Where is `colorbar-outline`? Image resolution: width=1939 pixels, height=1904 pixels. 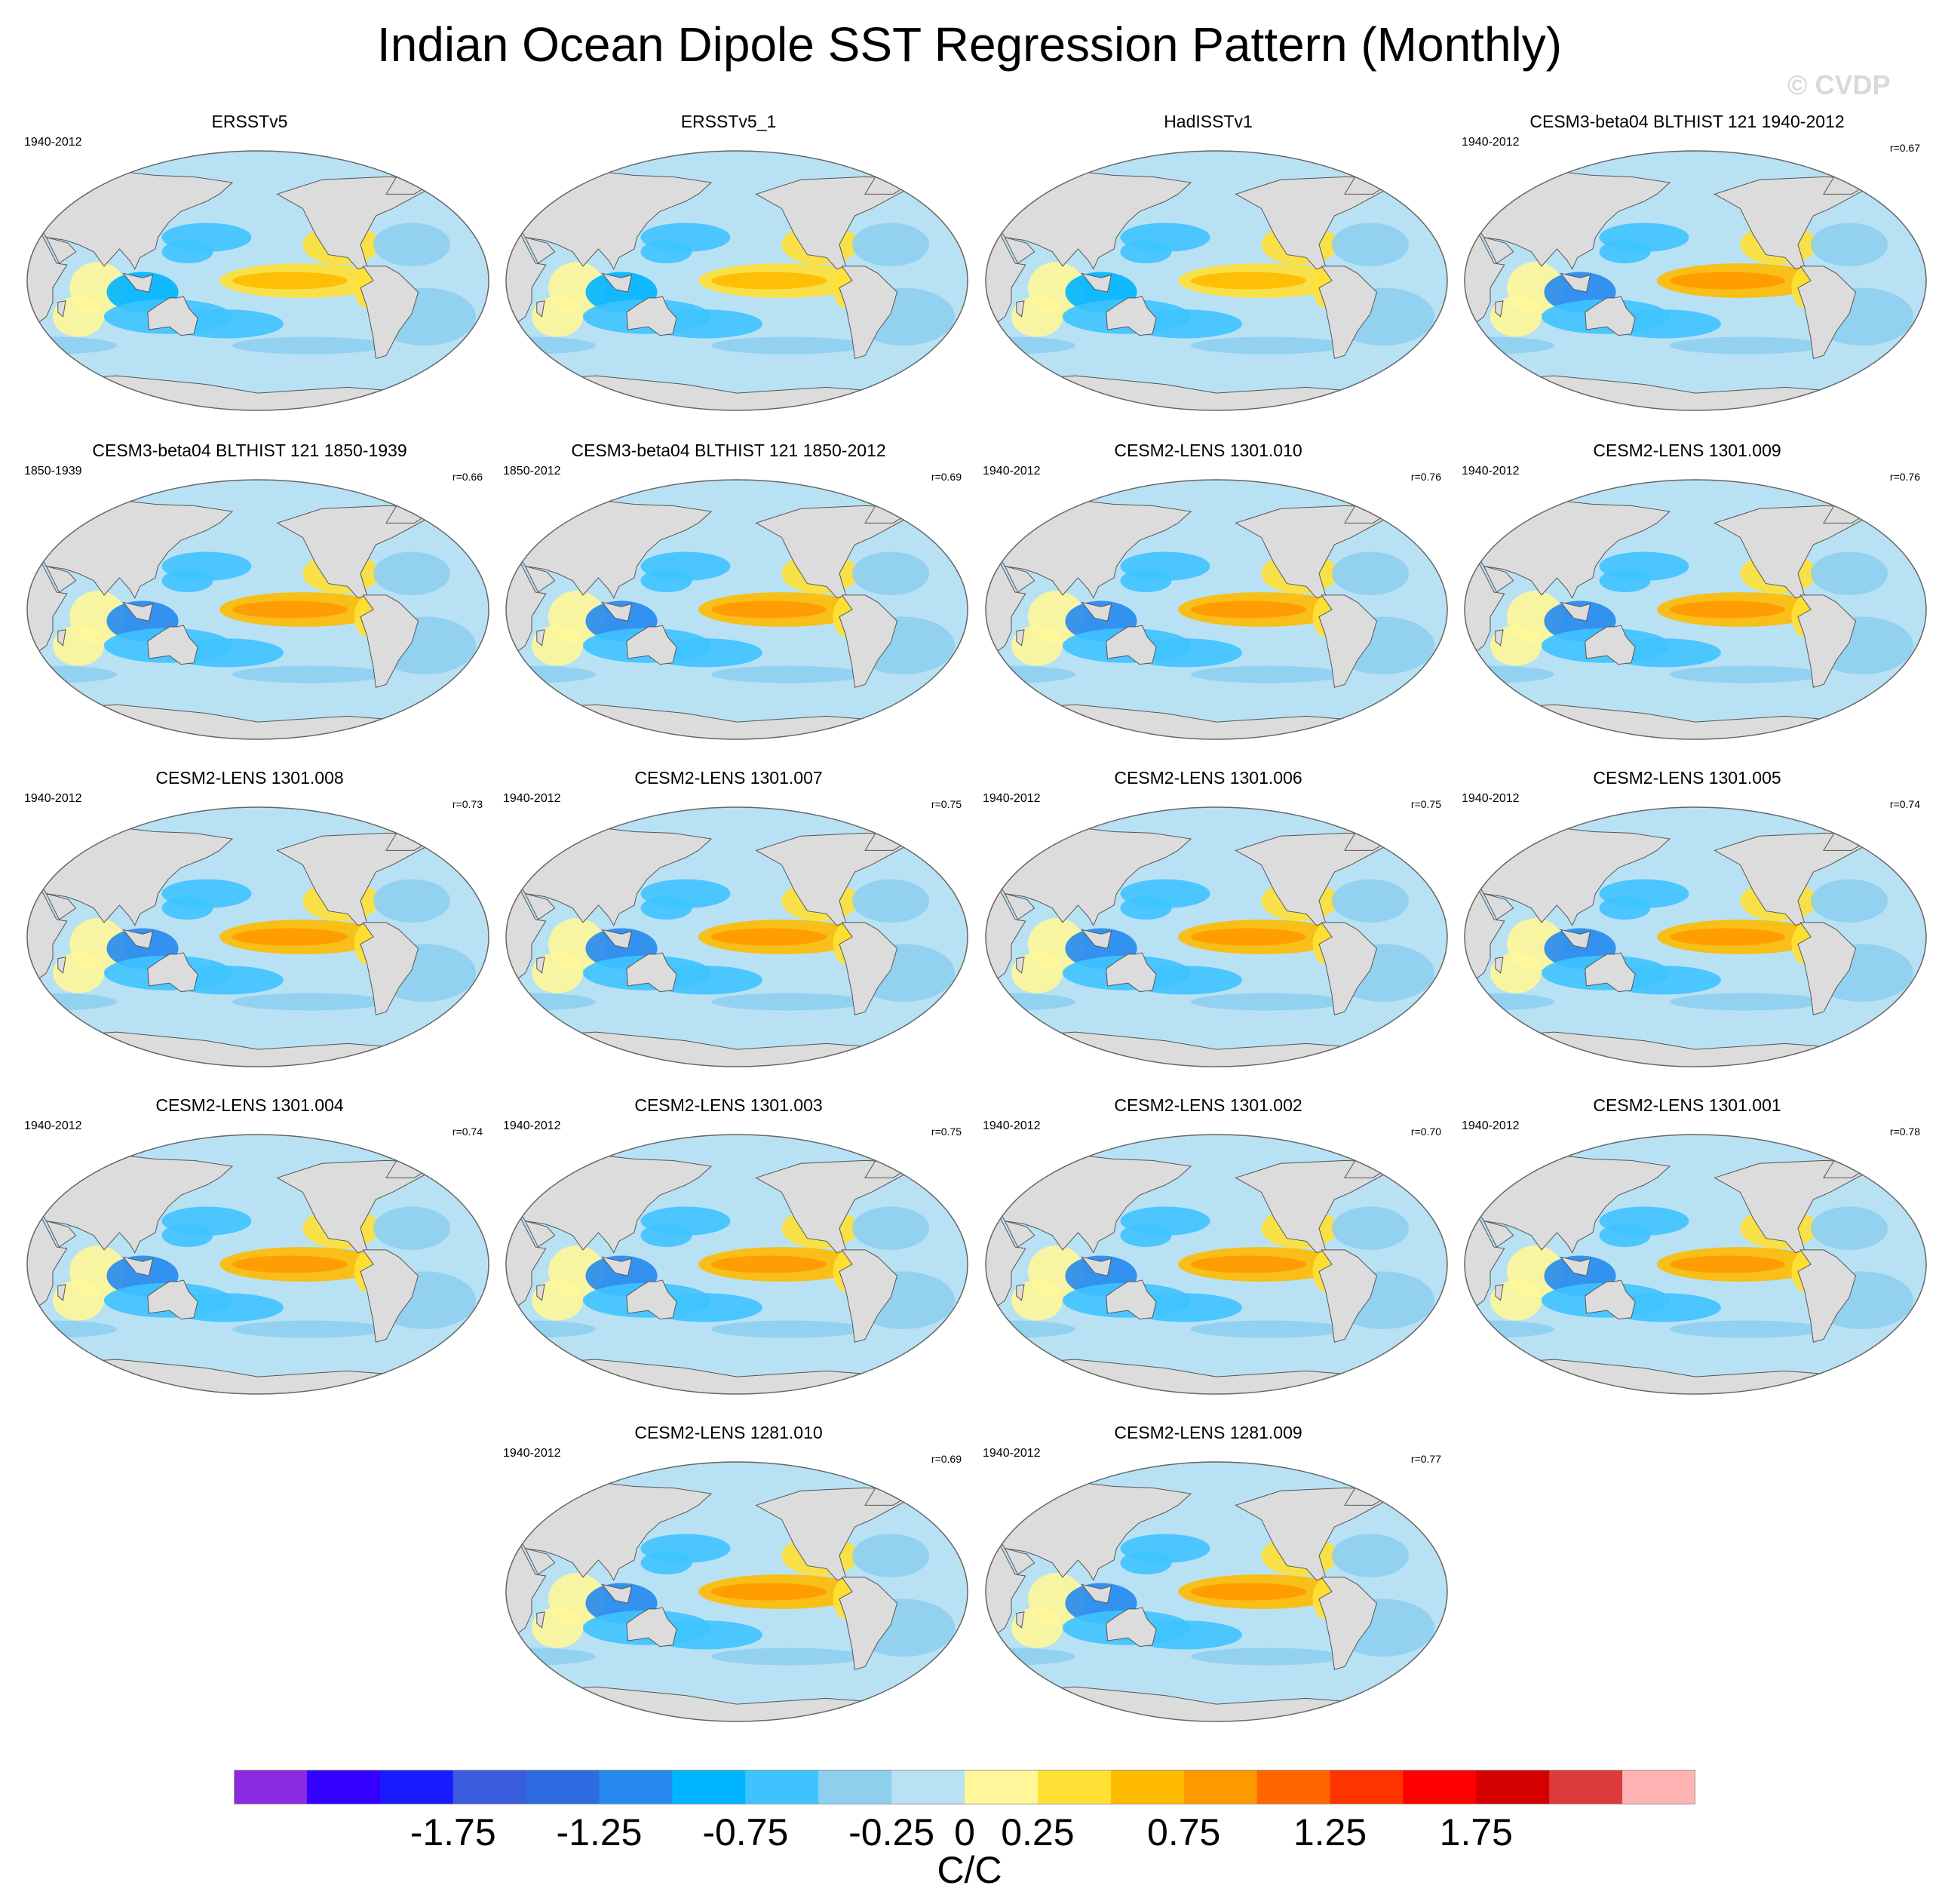 colorbar-outline is located at coordinates (964, 1787).